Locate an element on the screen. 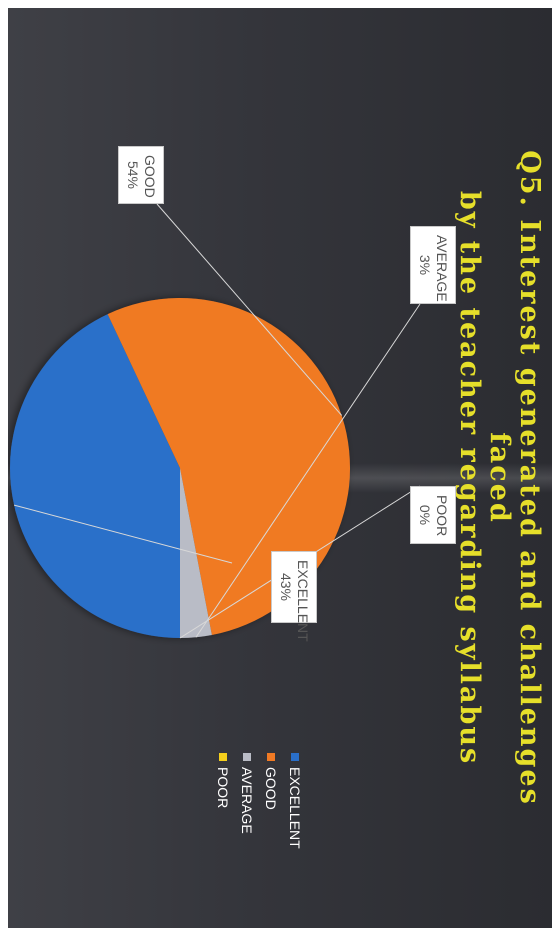  data-label-poor-value: 0% is located at coordinates (425, 515).